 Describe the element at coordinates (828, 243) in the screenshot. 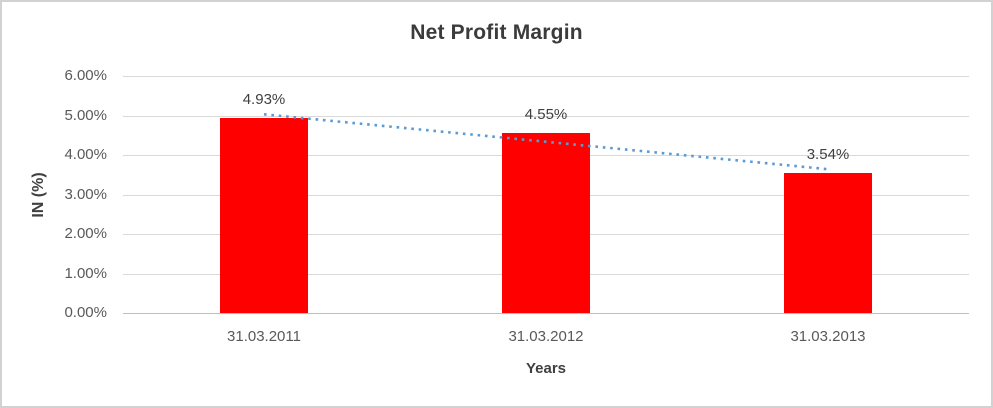

I see `bar-31.03.2013` at that location.